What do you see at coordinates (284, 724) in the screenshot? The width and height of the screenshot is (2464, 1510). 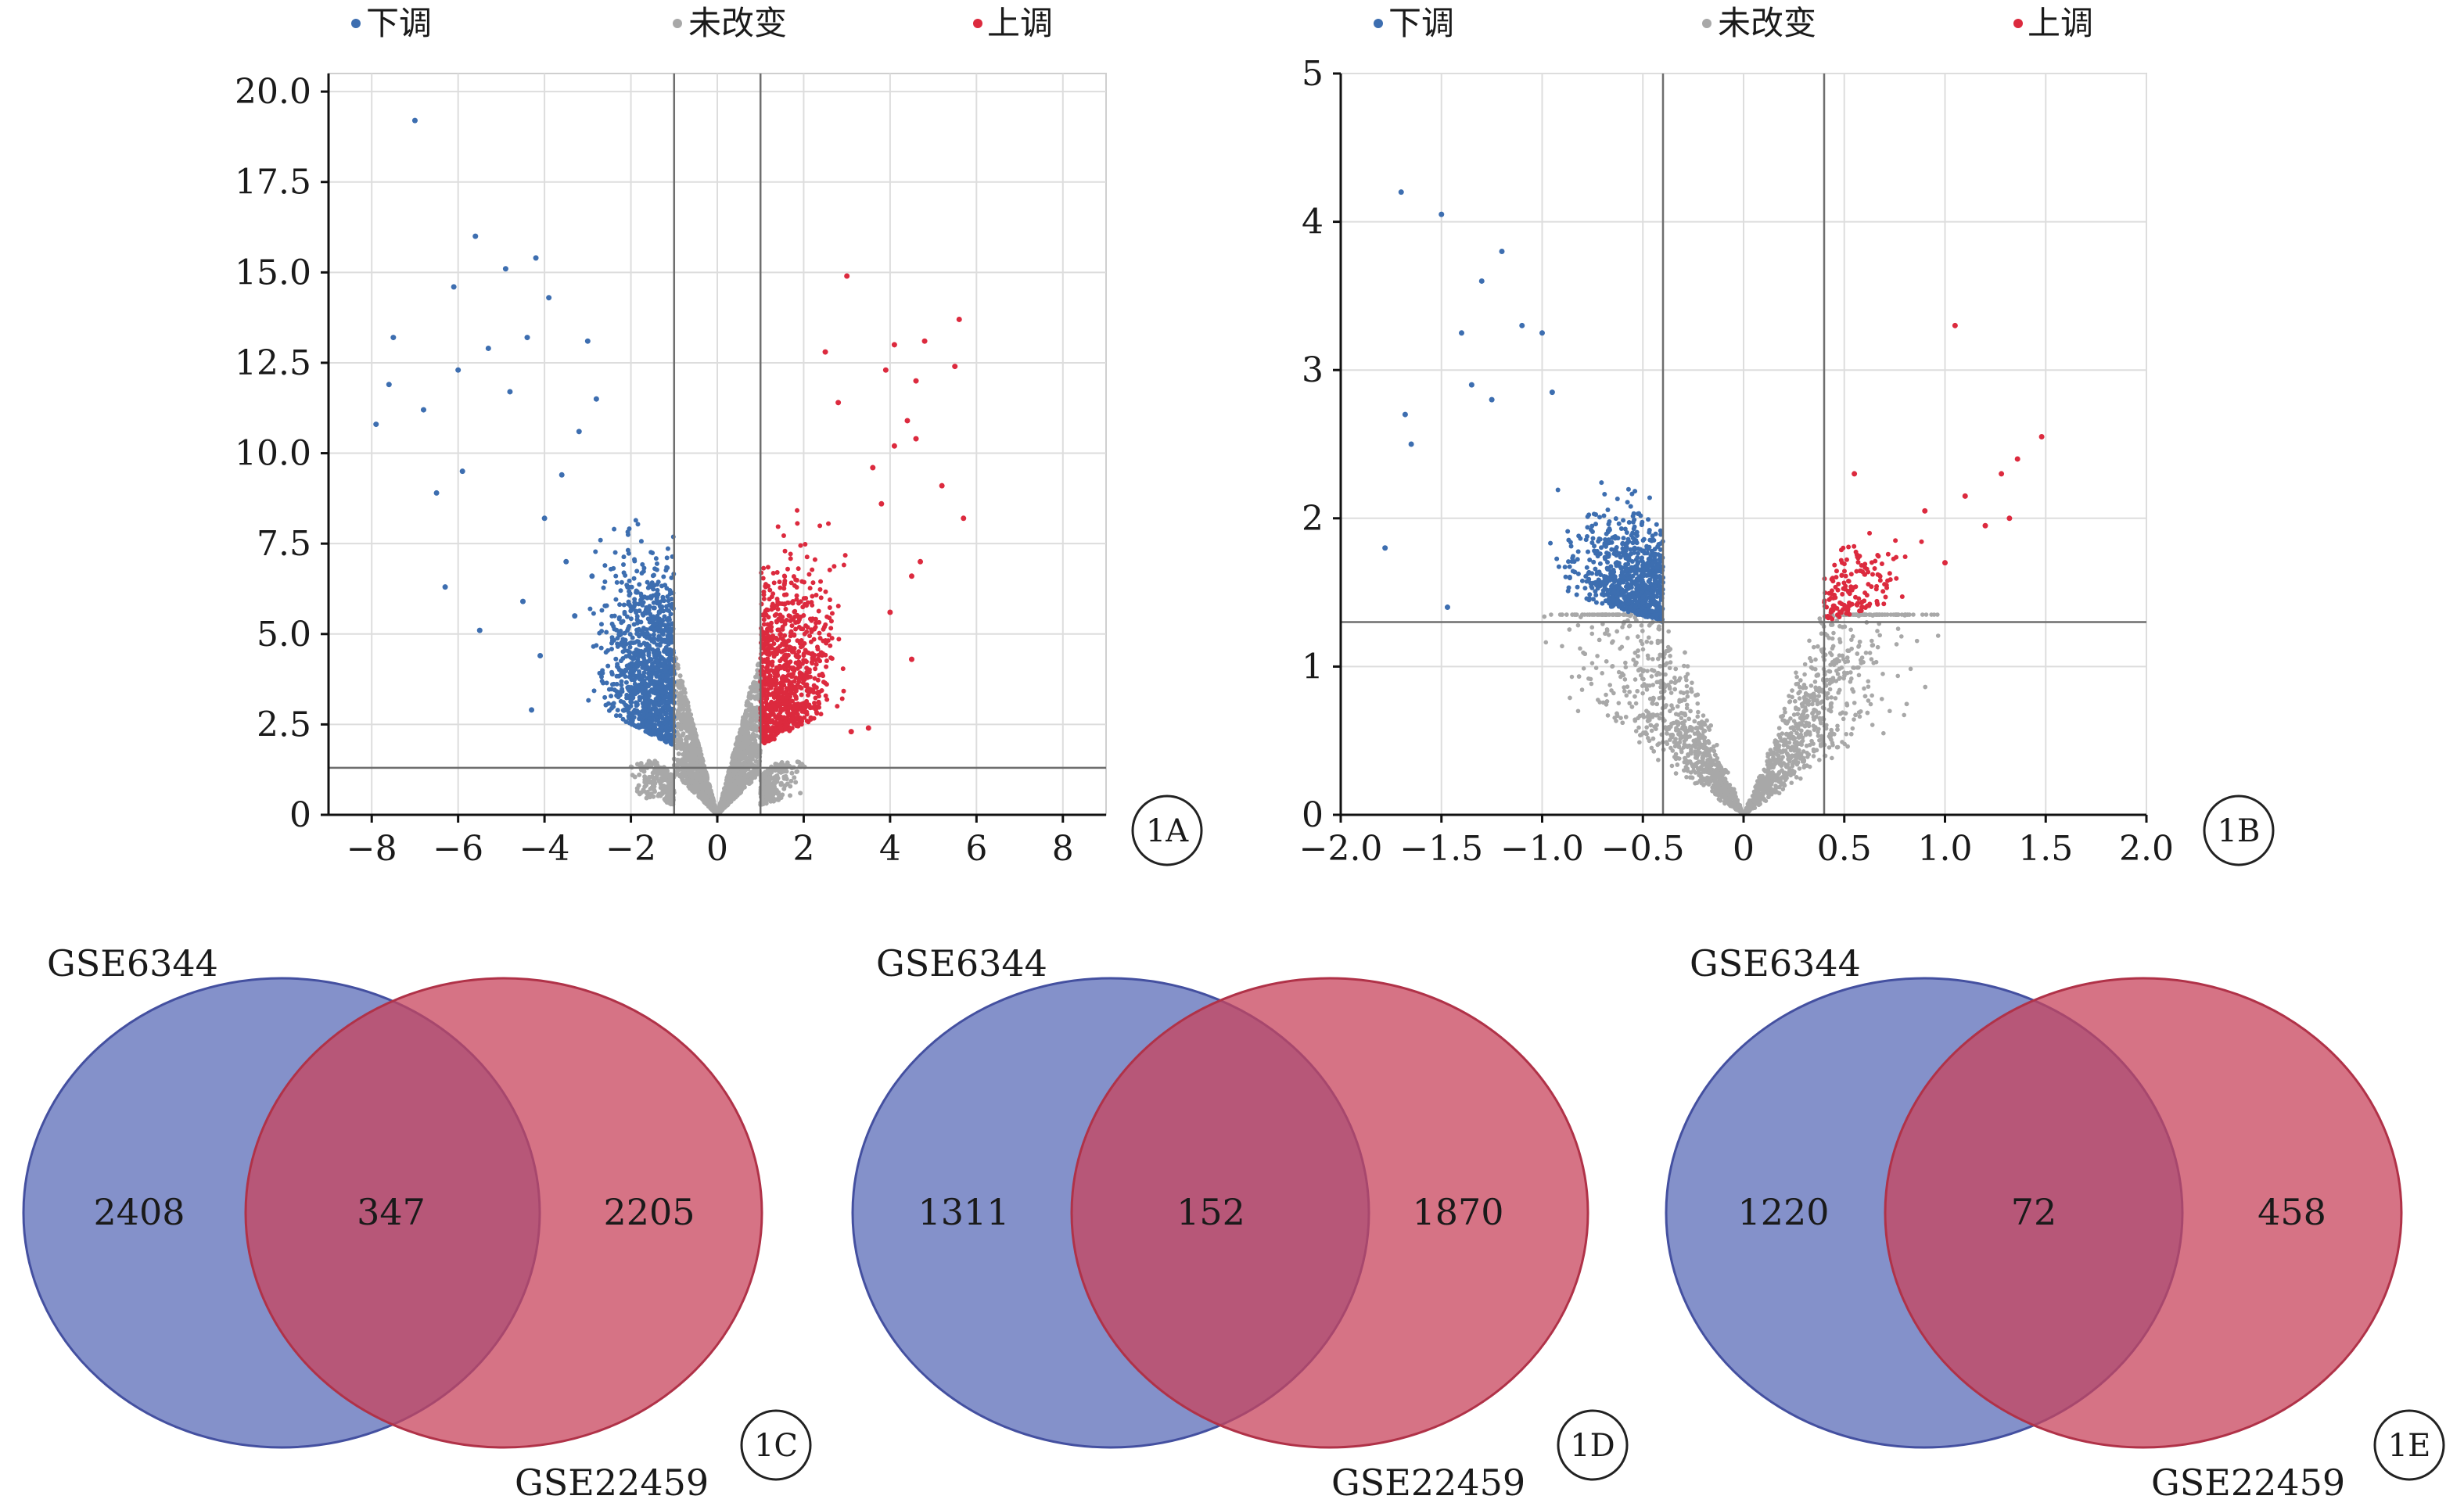 I see `y-tick-label: 2.5` at bounding box center [284, 724].